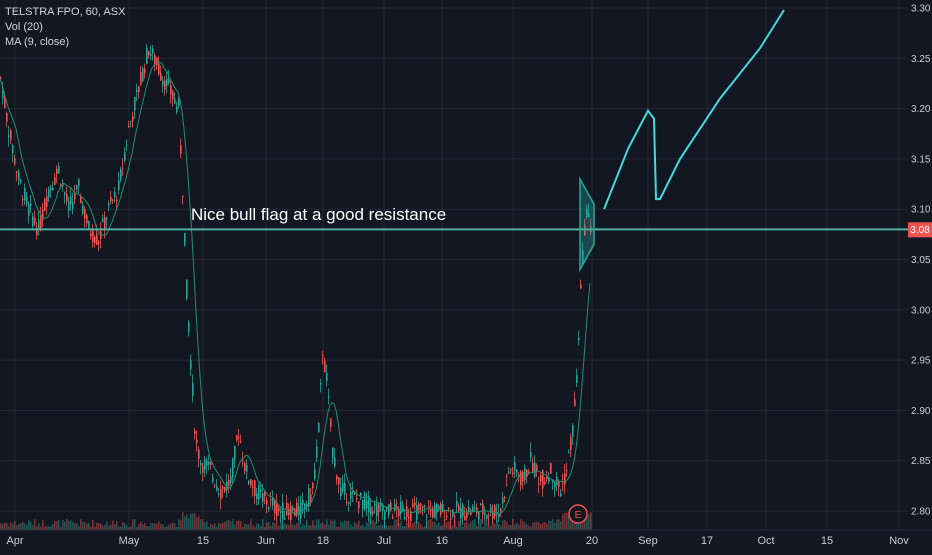  What do you see at coordinates (466, 539) in the screenshot?
I see `time-axis: Apr May 15 Jun 18 Jul 16 Aug 20 Sep 17 Oct 15 Nov` at bounding box center [466, 539].